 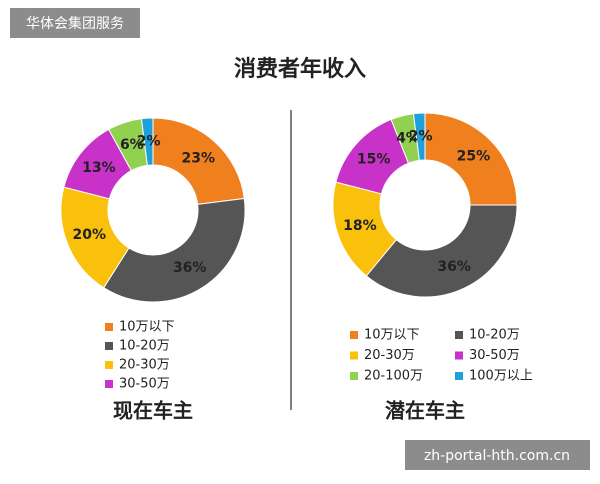 I want to click on data-label: 20%, so click(x=90, y=235).